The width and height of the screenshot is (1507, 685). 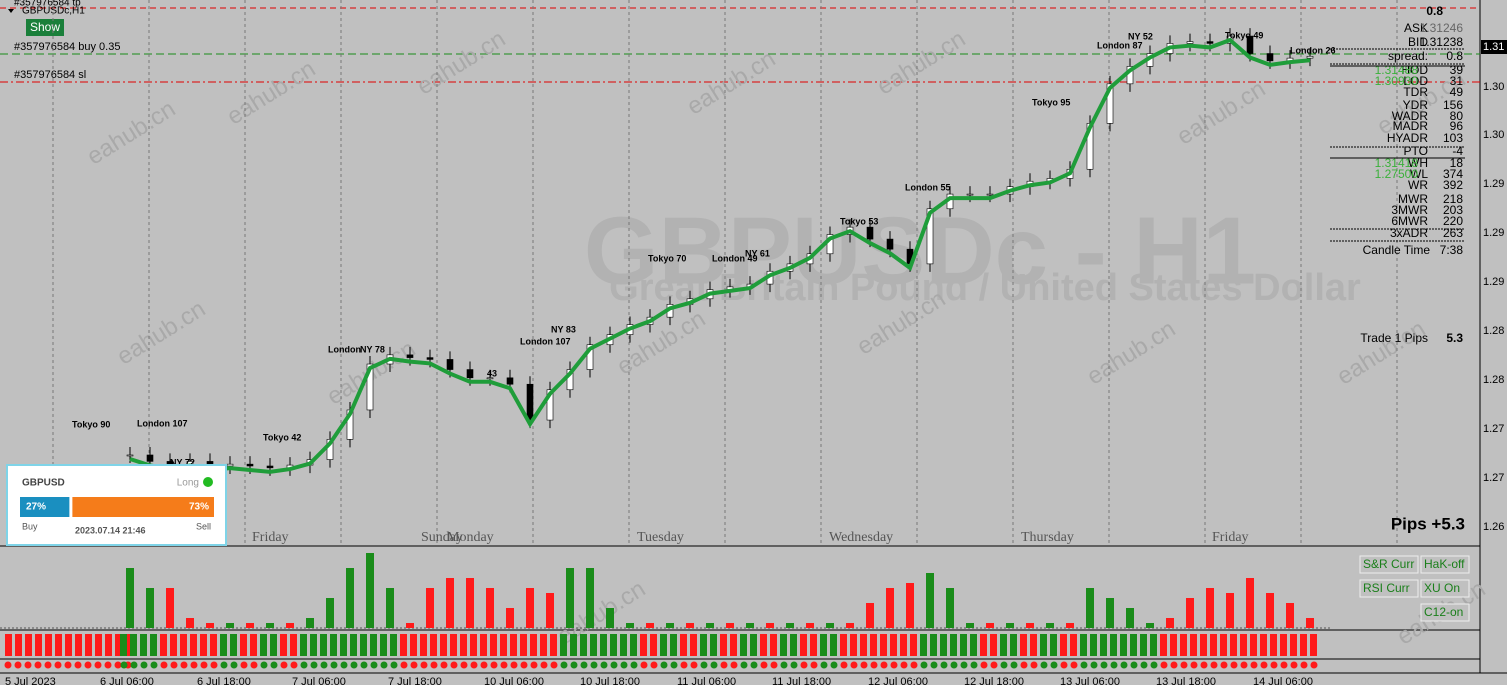 I want to click on price-label: 1.28, so click(x=1493, y=331).